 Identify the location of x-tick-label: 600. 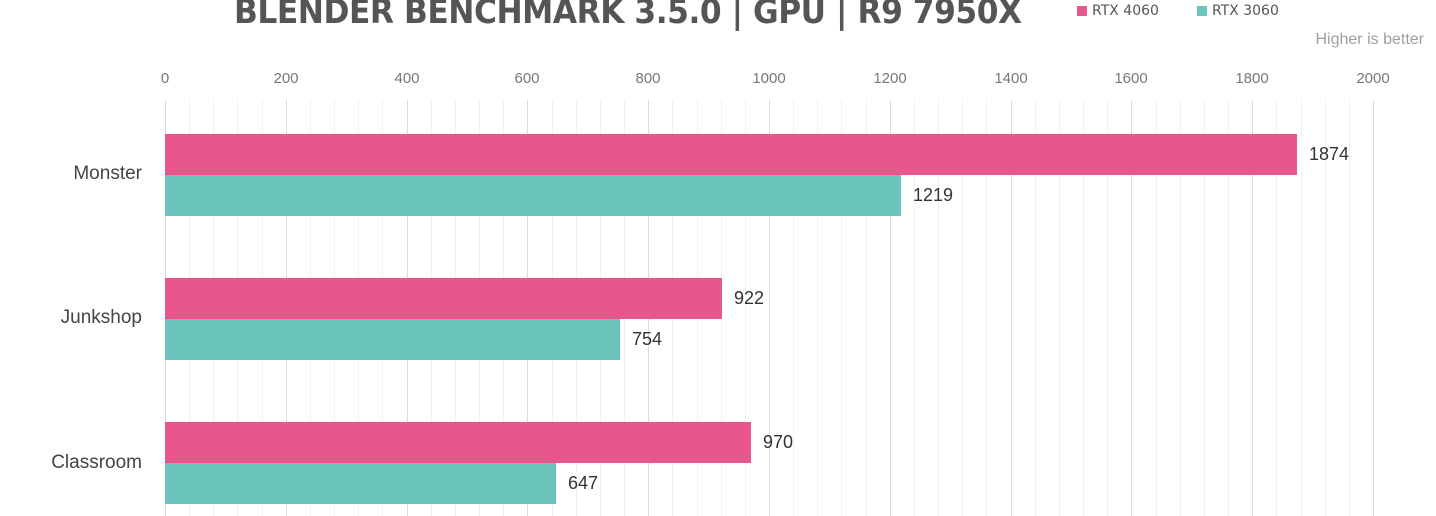
(527, 78).